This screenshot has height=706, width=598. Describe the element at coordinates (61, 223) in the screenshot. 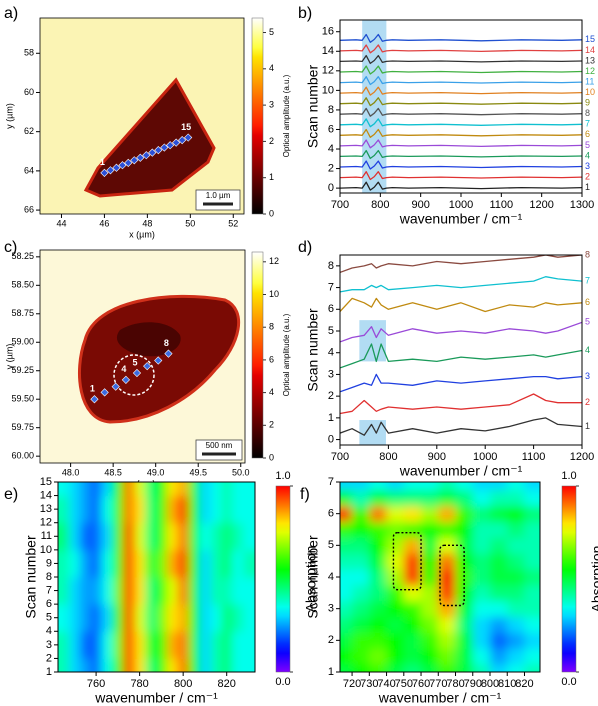

I see `x-tick-label: 44` at that location.